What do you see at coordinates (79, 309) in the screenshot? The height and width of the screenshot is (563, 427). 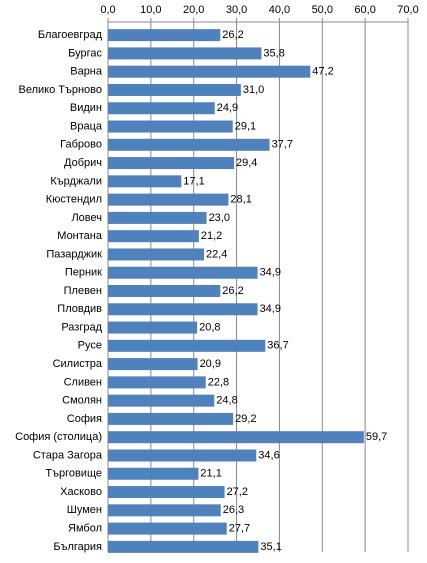 I see `y-tick-label: Пловдив` at bounding box center [79, 309].